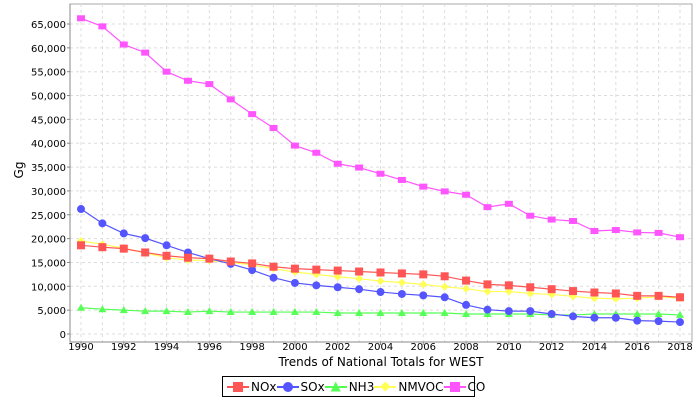  What do you see at coordinates (300, 387) in the screenshot?
I see `legend-item-sox: SOx` at bounding box center [300, 387].